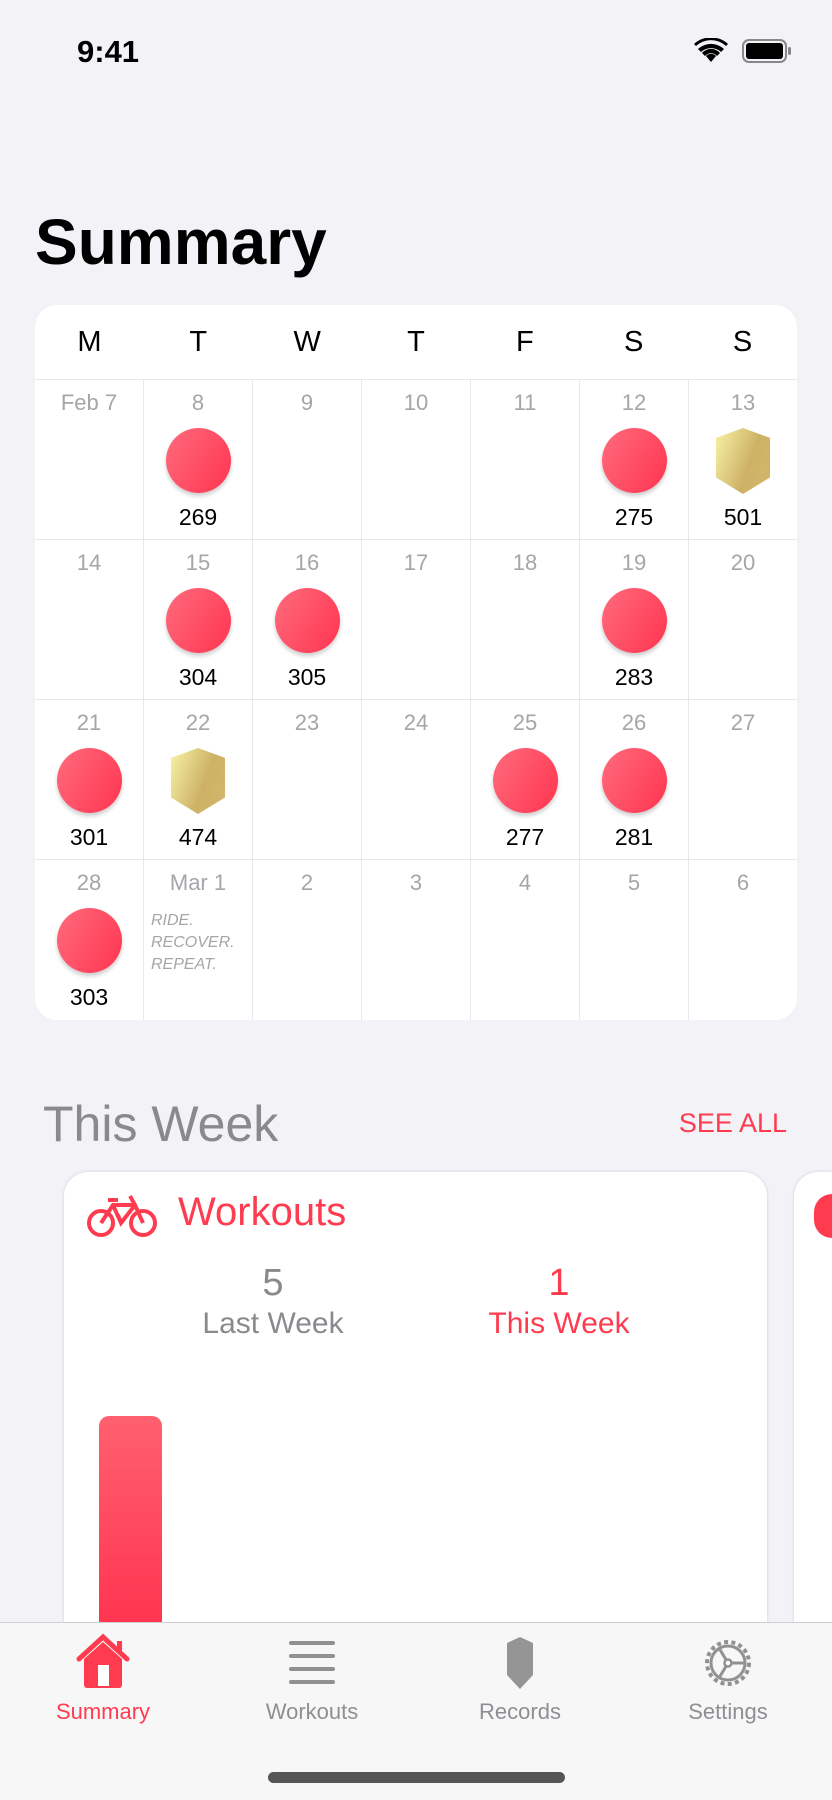 Image resolution: width=832 pixels, height=1800 pixels. What do you see at coordinates (743, 562) in the screenshot?
I see `day-date: 20` at bounding box center [743, 562].